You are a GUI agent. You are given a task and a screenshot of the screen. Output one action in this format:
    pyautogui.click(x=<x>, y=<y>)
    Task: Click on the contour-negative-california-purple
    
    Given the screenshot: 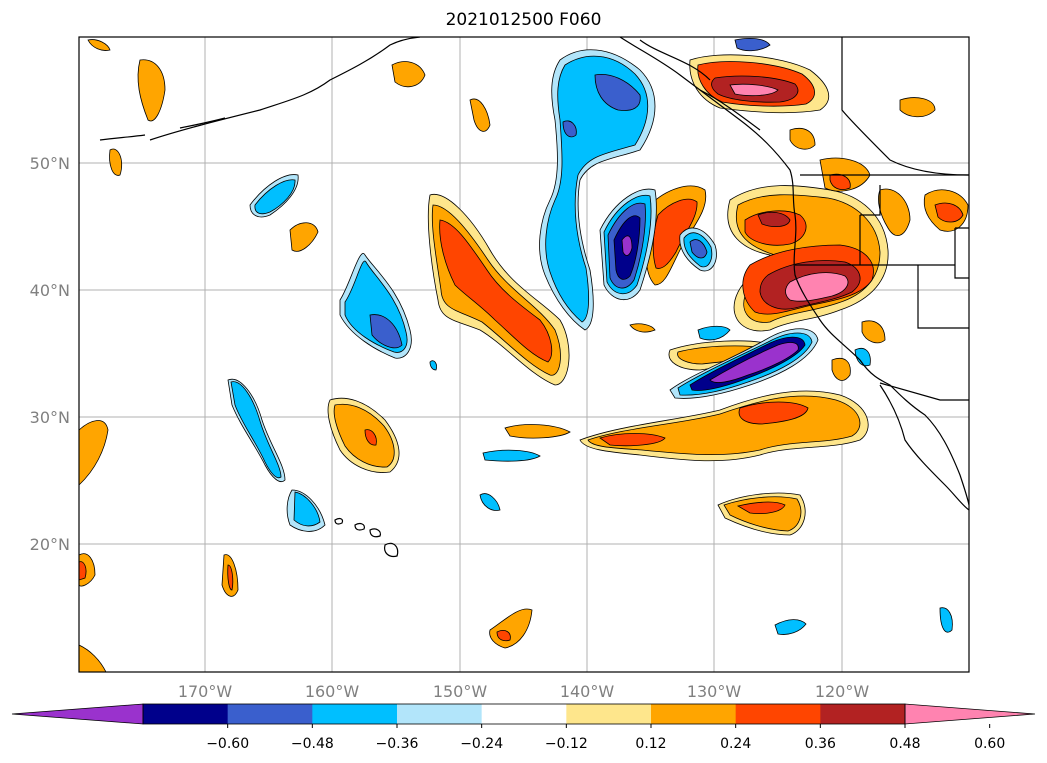 What is the action you would take?
    pyautogui.click(x=754, y=362)
    